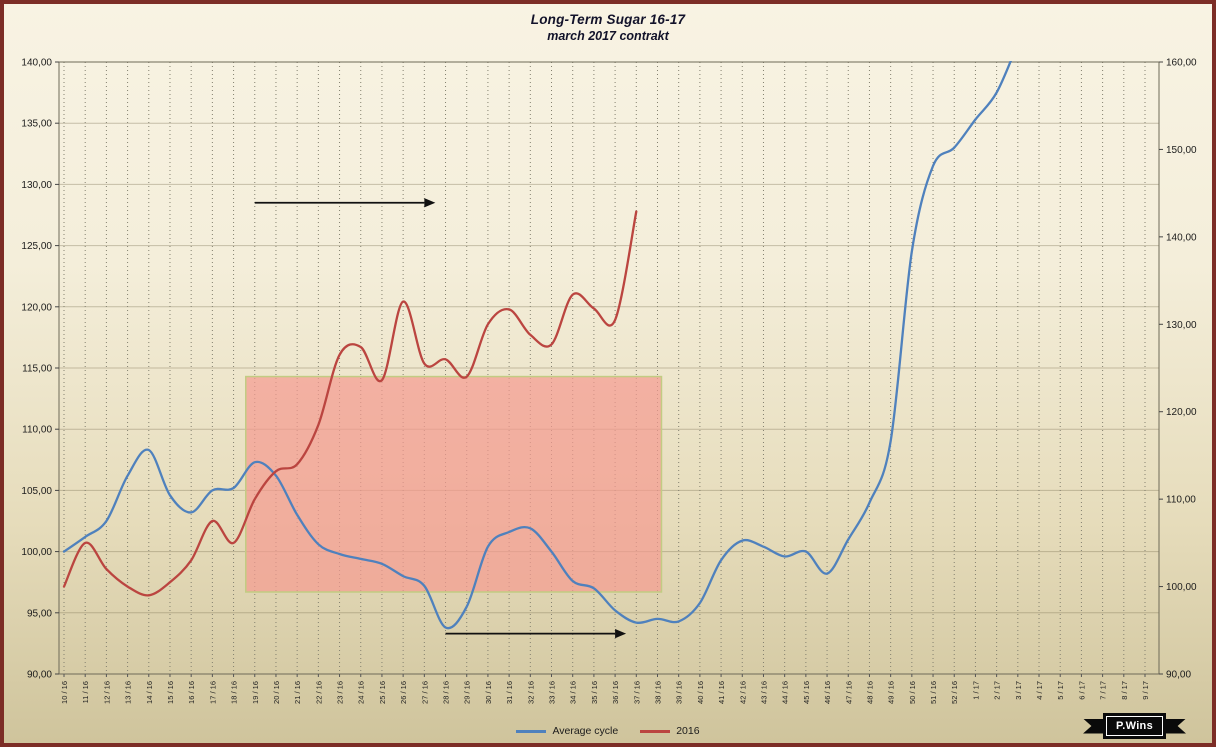  I want to click on x-axis-category-label: 34 / 16, so click(573, 692).